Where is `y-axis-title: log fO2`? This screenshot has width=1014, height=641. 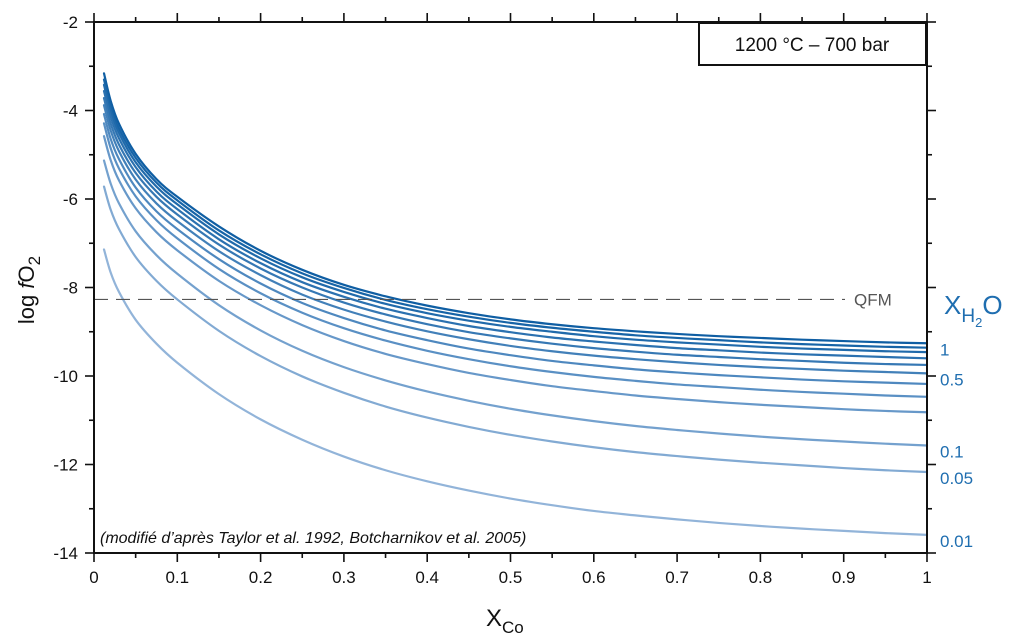
y-axis-title: log fO2 is located at coordinates (29, 290).